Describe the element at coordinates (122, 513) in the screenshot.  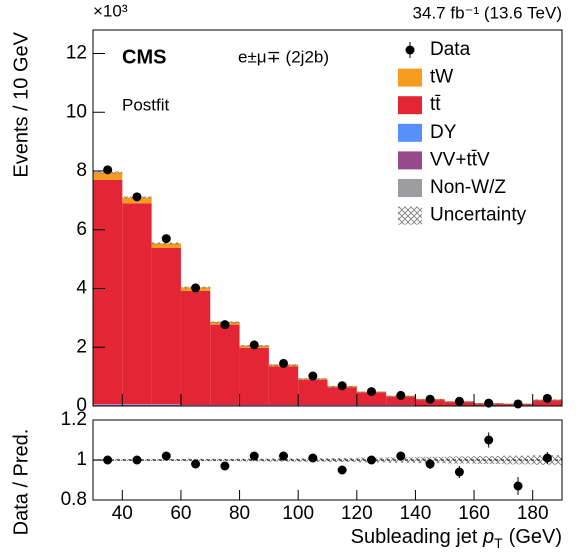
I see `x-tick-label: 40` at that location.